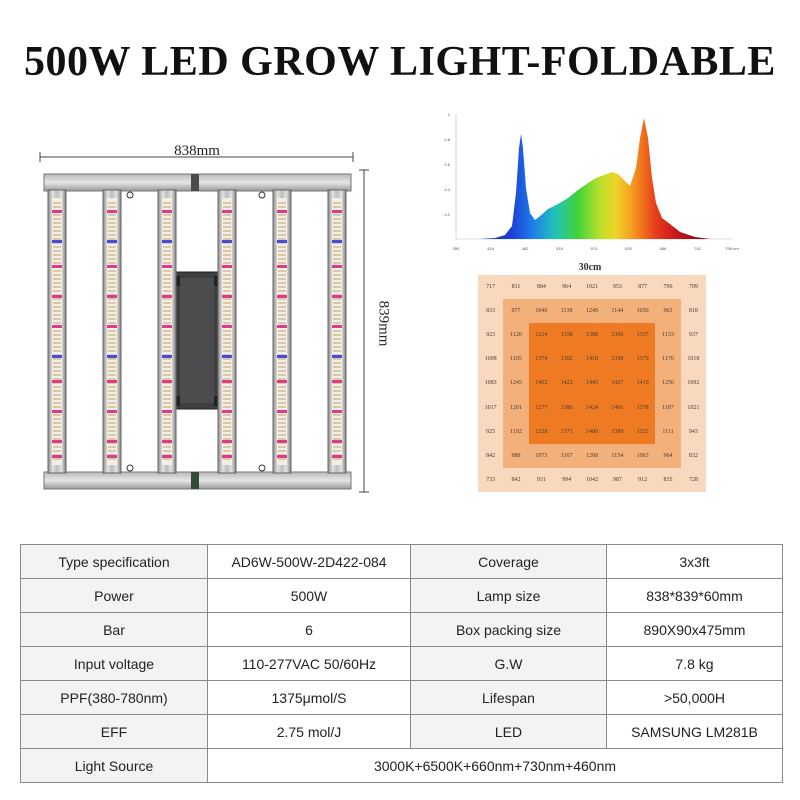 The image size is (800, 800). Describe the element at coordinates (490, 248) in the screenshot. I see `spectrum-x-tick: 416` at that location.